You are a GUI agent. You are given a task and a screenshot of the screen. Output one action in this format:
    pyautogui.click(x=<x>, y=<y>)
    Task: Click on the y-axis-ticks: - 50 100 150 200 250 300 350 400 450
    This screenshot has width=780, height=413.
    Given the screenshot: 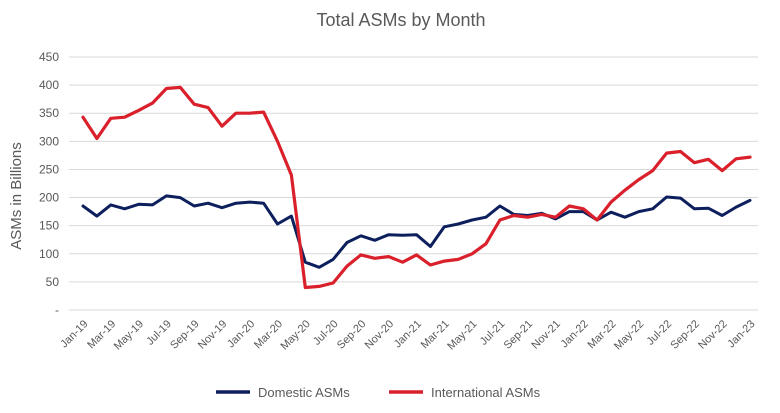 What is the action you would take?
    pyautogui.click(x=49, y=183)
    